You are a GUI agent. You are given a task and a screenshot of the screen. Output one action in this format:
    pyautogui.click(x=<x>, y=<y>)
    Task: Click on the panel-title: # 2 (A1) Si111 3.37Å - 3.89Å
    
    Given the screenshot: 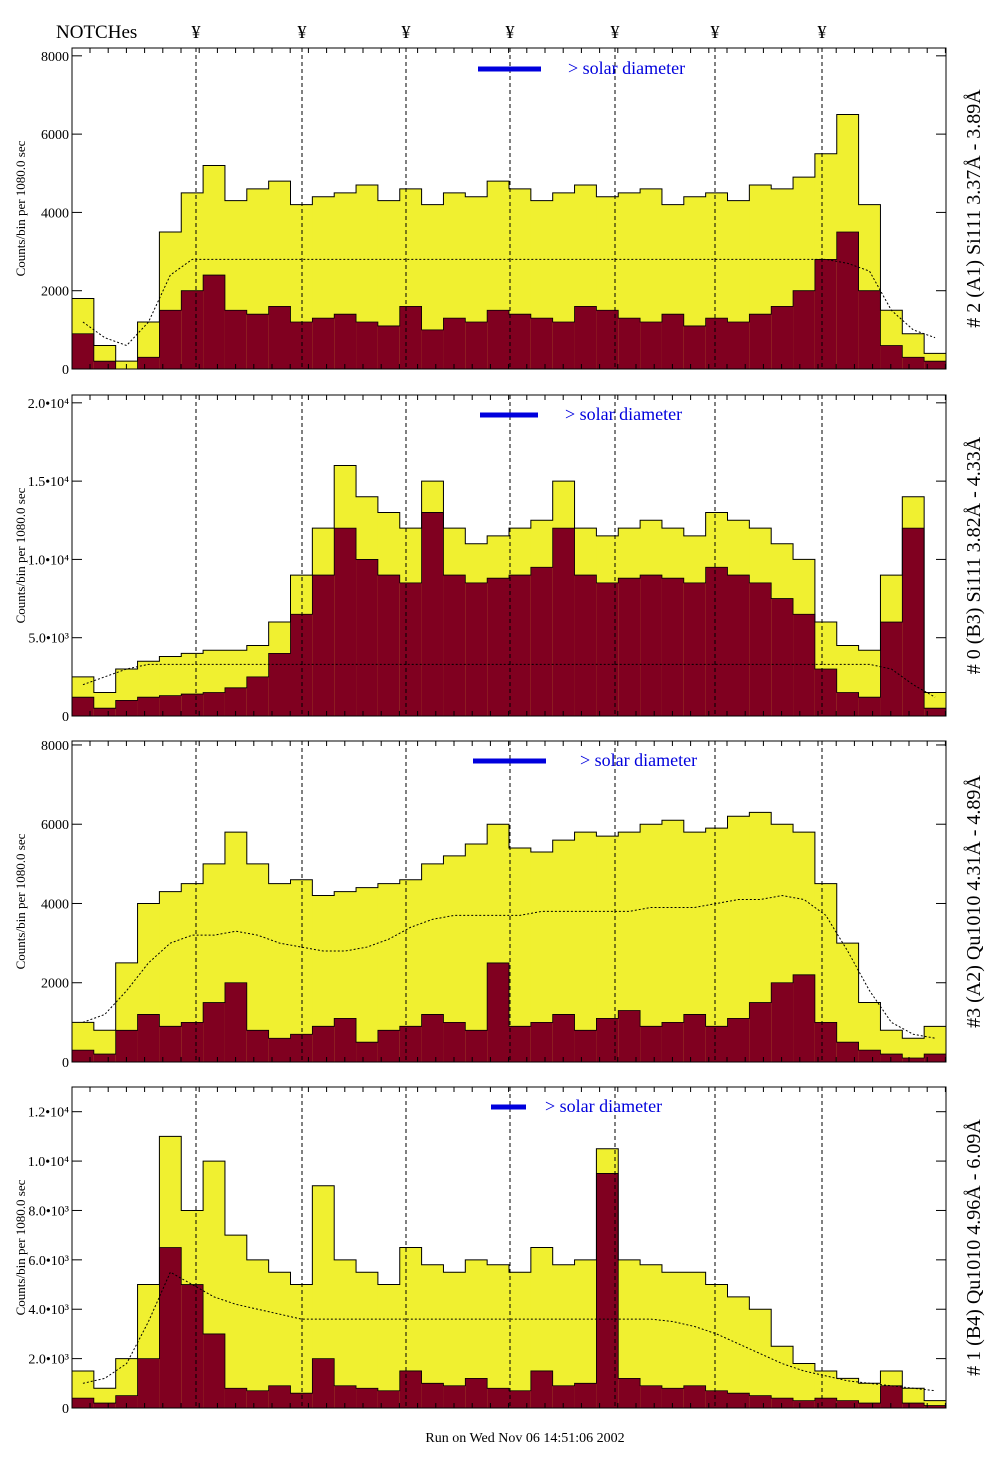 What is the action you would take?
    pyautogui.click(x=974, y=208)
    